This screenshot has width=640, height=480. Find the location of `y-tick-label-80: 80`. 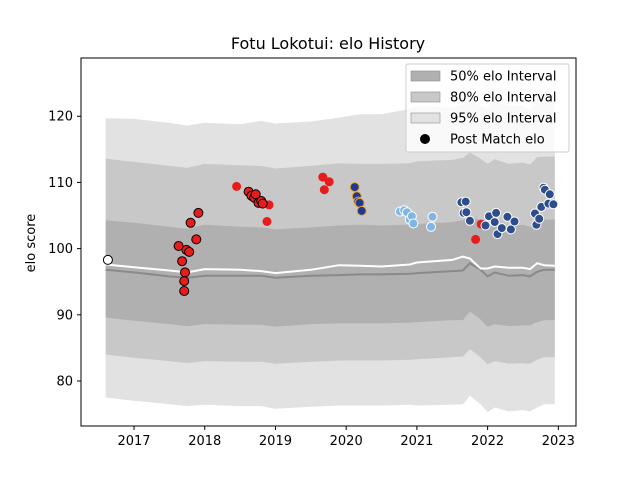

y-tick-label-80: 80 is located at coordinates (64, 381).